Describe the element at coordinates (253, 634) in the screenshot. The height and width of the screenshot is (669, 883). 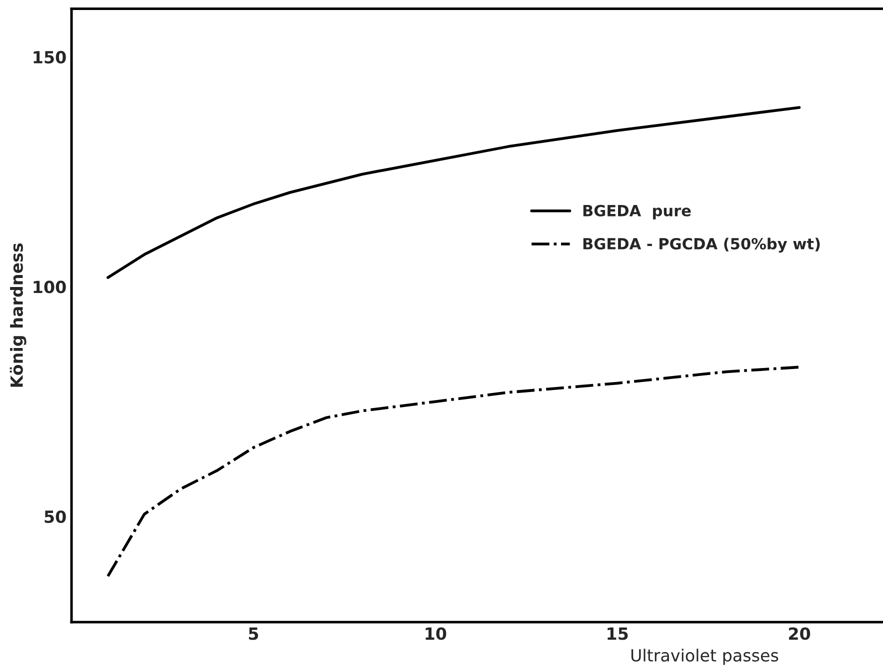
I see `x-tick-label: 5` at that location.